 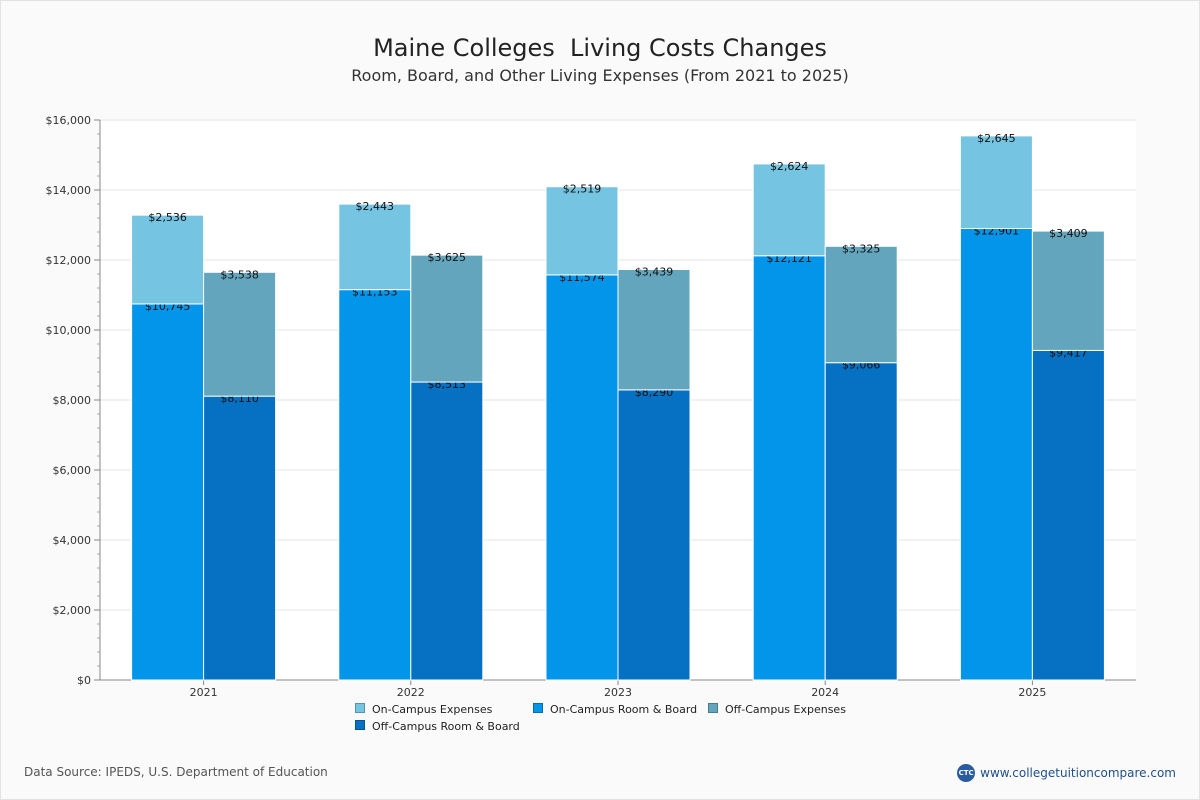 I want to click on legend-item-off-campus-room-board: Off-Campus Room & Board, so click(x=437, y=726).